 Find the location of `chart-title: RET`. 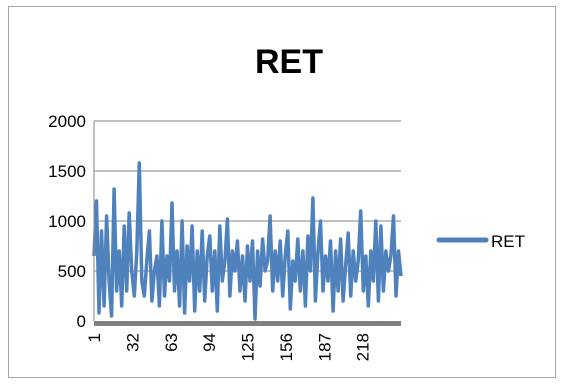

chart-title: RET is located at coordinates (289, 62).